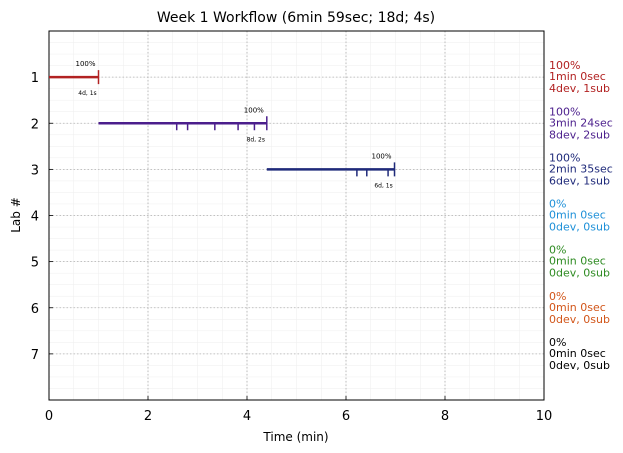  Describe the element at coordinates (346, 416) in the screenshot. I see `x-tick-label: 6` at that location.